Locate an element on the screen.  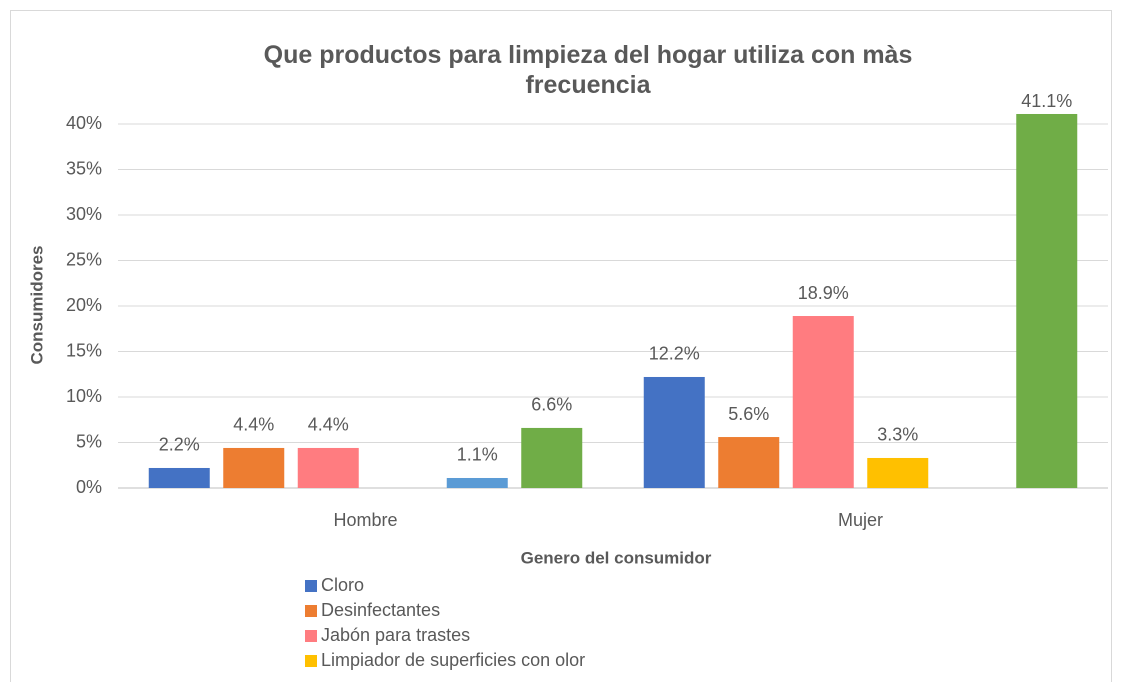
data-label: 18.9% is located at coordinates (823, 293).